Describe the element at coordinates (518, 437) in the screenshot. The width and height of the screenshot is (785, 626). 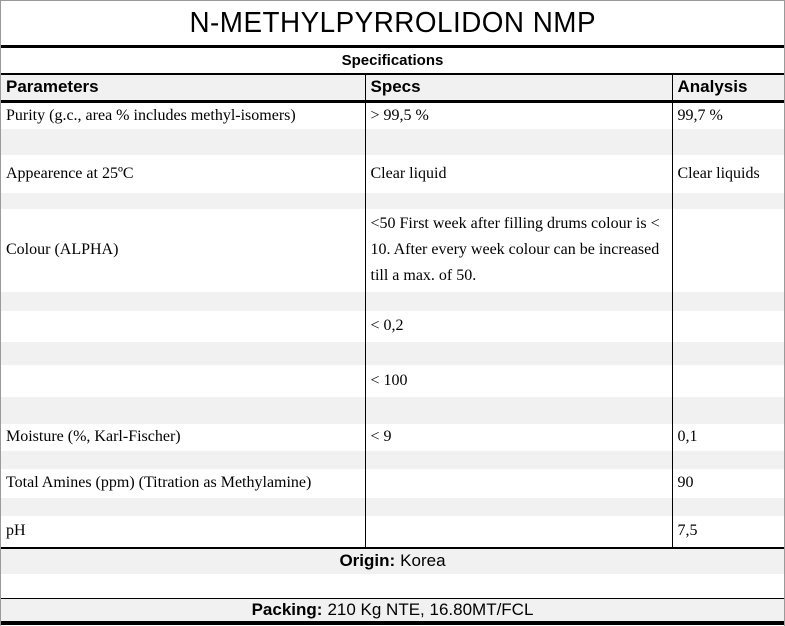
I see `cell-spec: < 9` at that location.